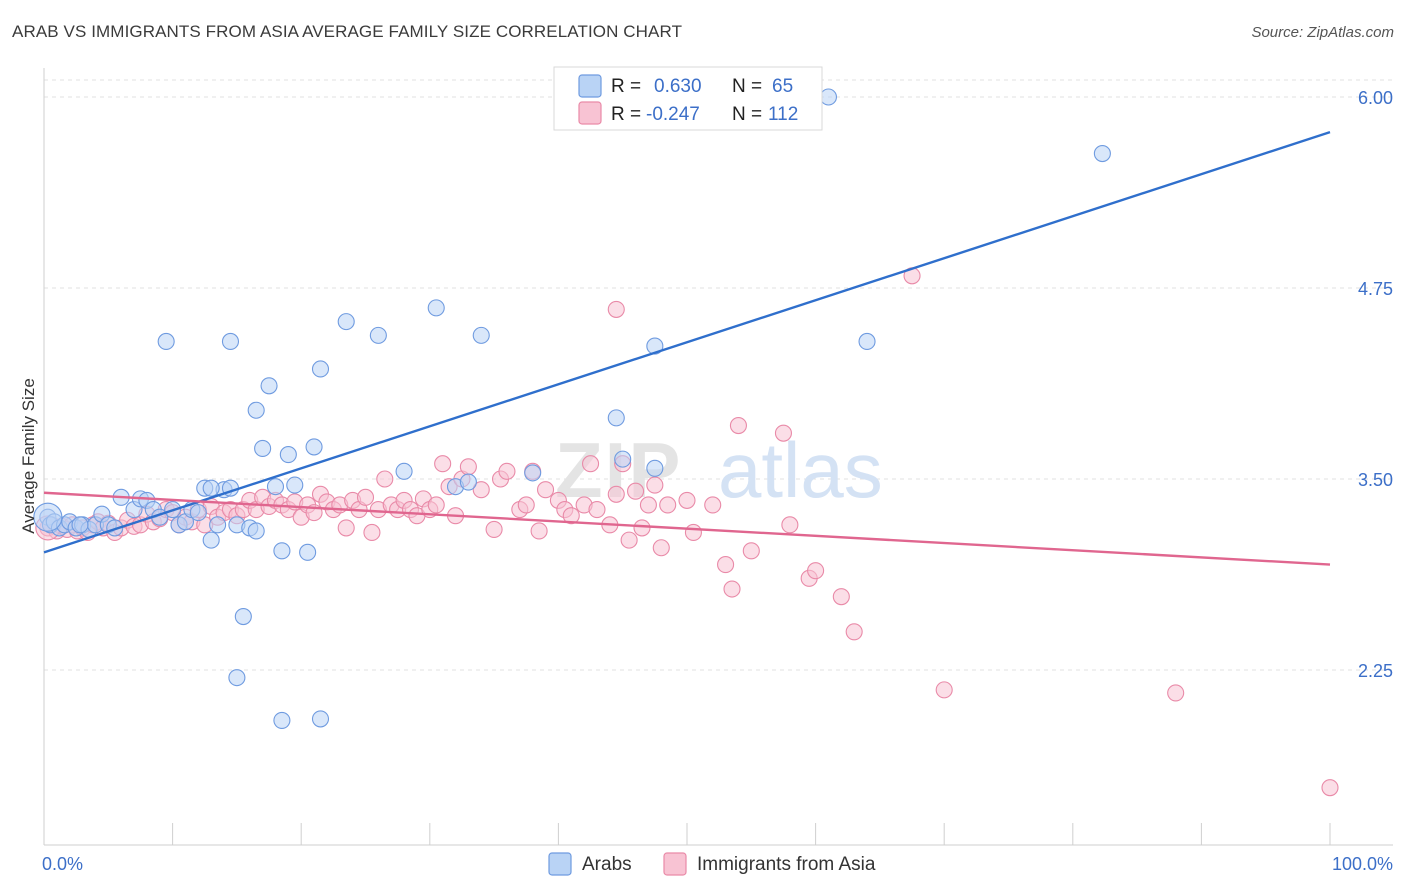 Image resolution: width=1406 pixels, height=892 pixels. What do you see at coordinates (800, 470) in the screenshot?
I see `watermark-atlas: atlas` at bounding box center [800, 470].